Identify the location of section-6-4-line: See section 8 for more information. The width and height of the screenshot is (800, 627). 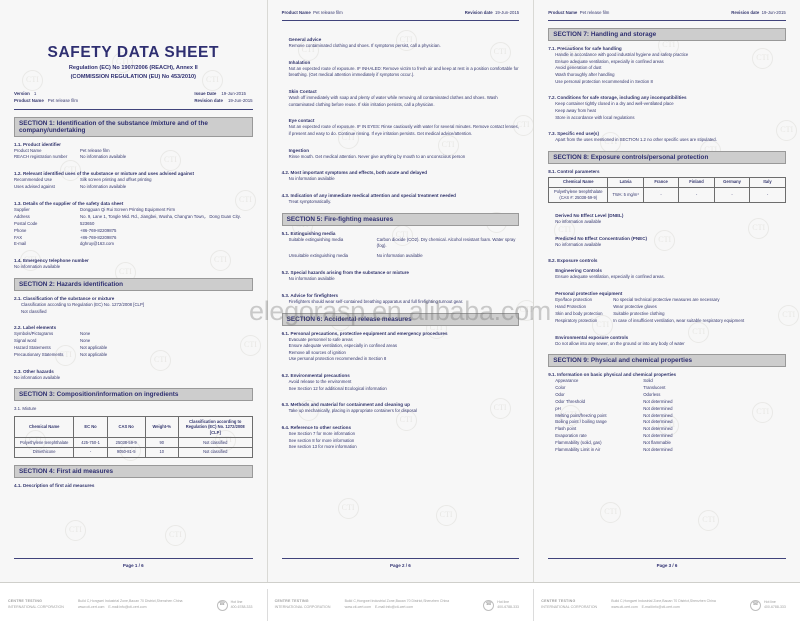
(321, 440).